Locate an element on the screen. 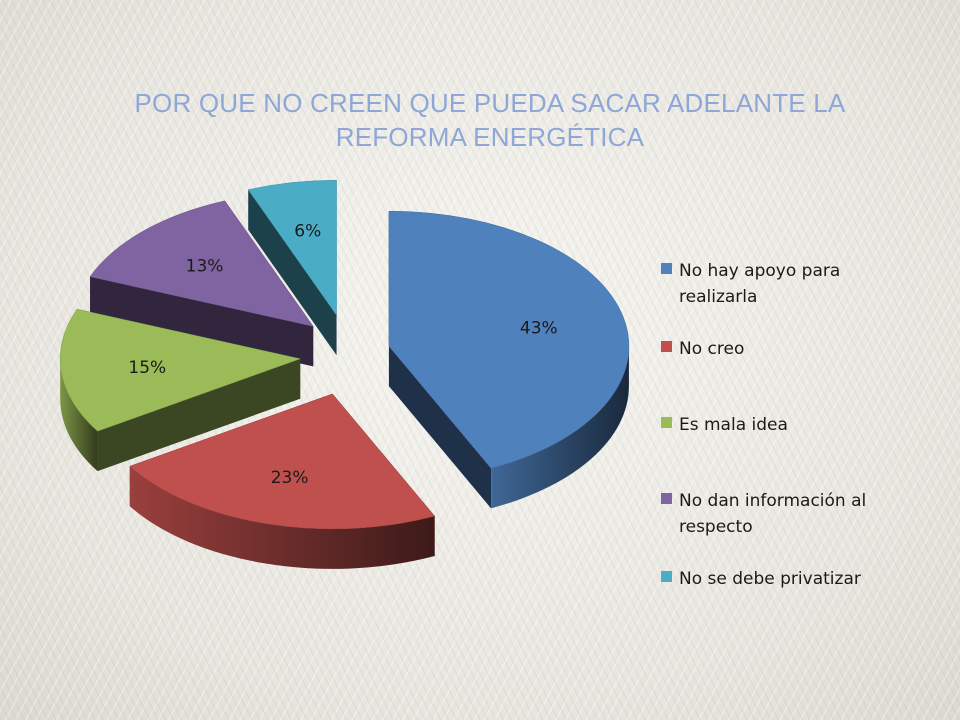  legend-item-3: Es mala idea is located at coordinates (785, 425).